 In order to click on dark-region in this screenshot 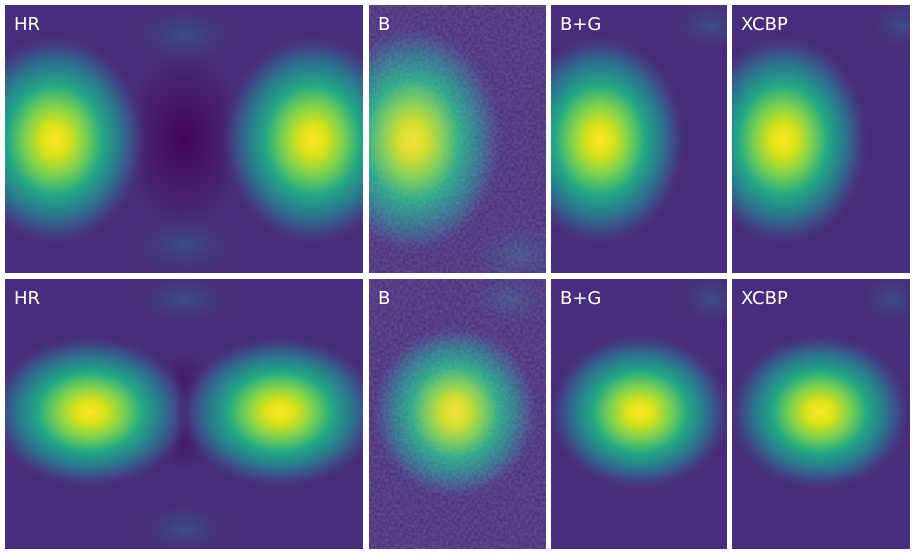, I will do `click(184, 139)`.